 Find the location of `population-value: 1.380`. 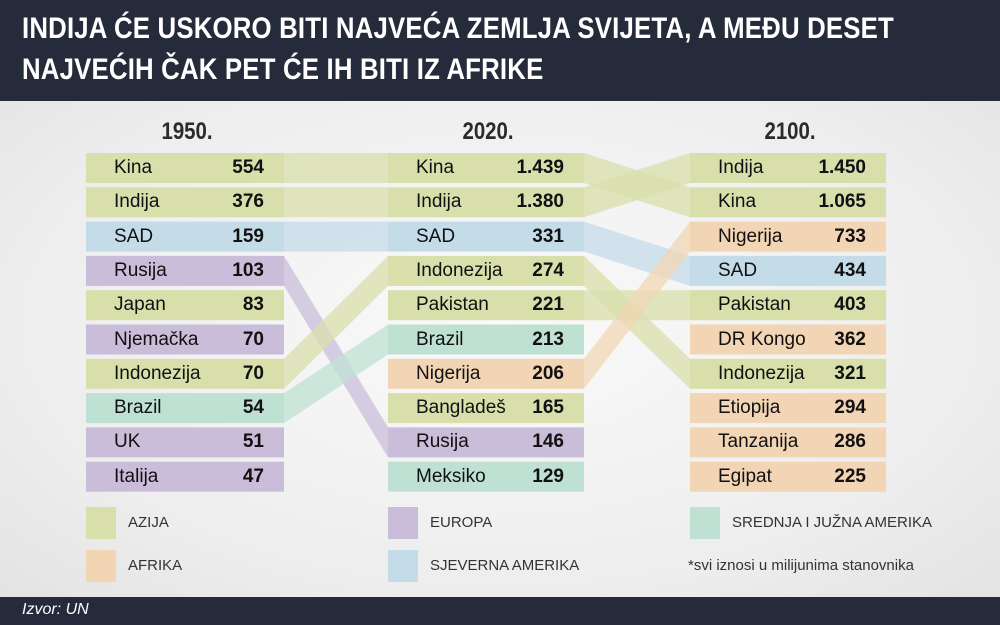

population-value: 1.380 is located at coordinates (540, 202).